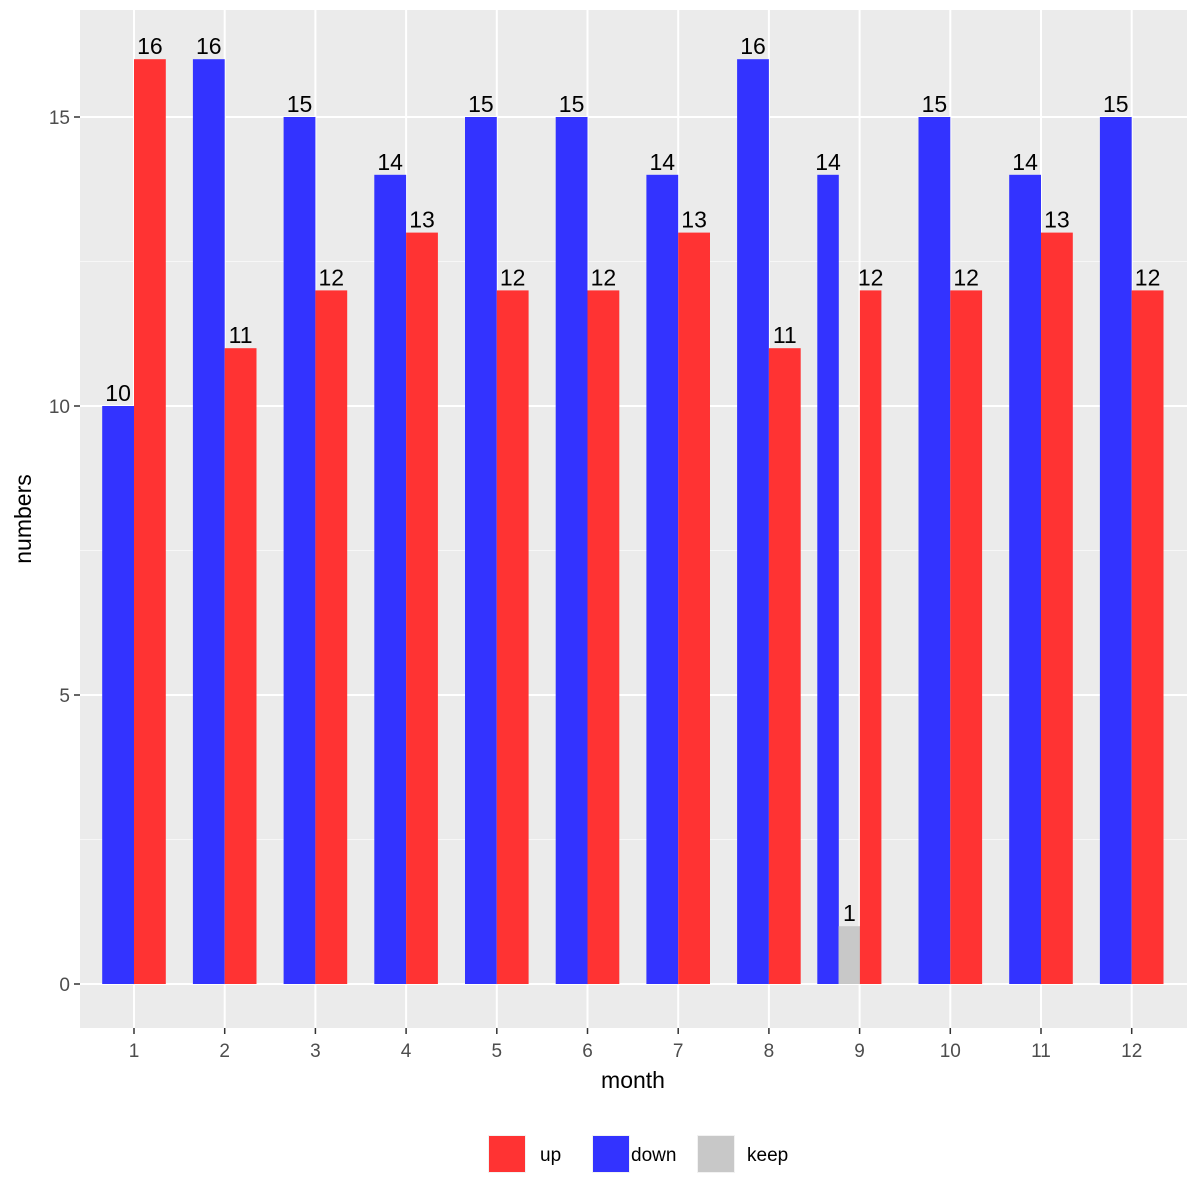 Image resolution: width=1200 pixels, height=1201 pixels. Describe the element at coordinates (64, 985) in the screenshot. I see `y-tick-label: 0` at that location.